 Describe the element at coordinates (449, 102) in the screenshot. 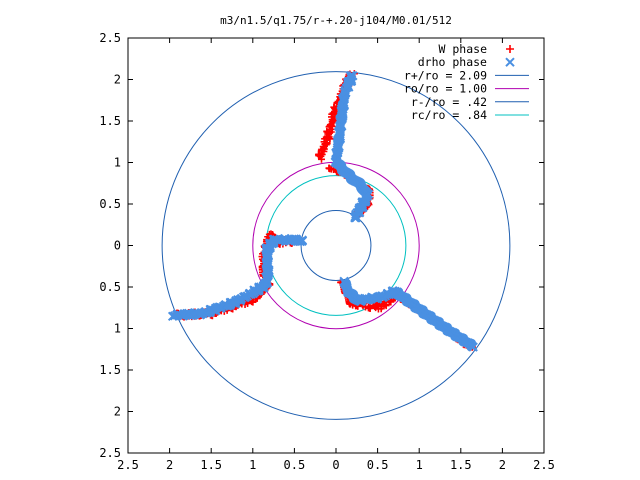

I see `legend-label: r-/ro = .42` at that location.